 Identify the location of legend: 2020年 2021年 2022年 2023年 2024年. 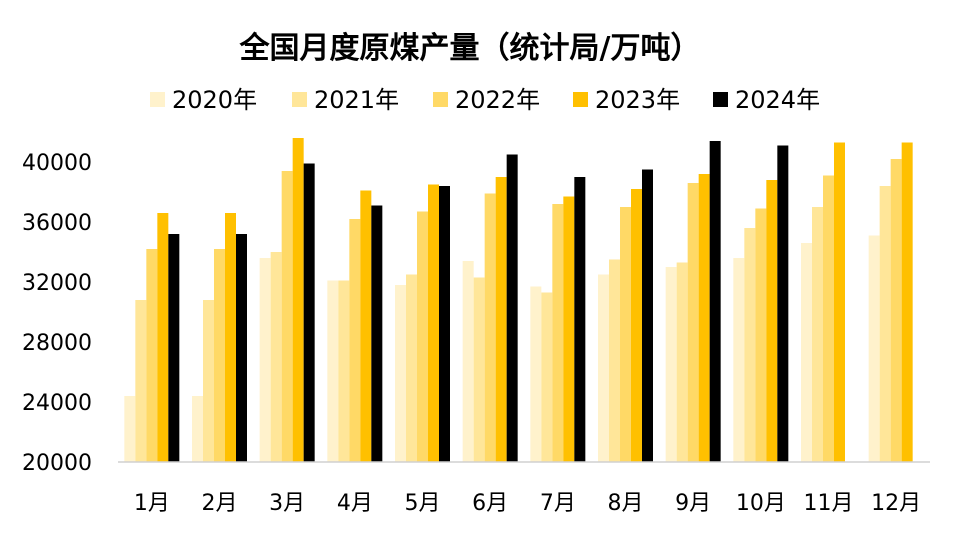
(485, 100).